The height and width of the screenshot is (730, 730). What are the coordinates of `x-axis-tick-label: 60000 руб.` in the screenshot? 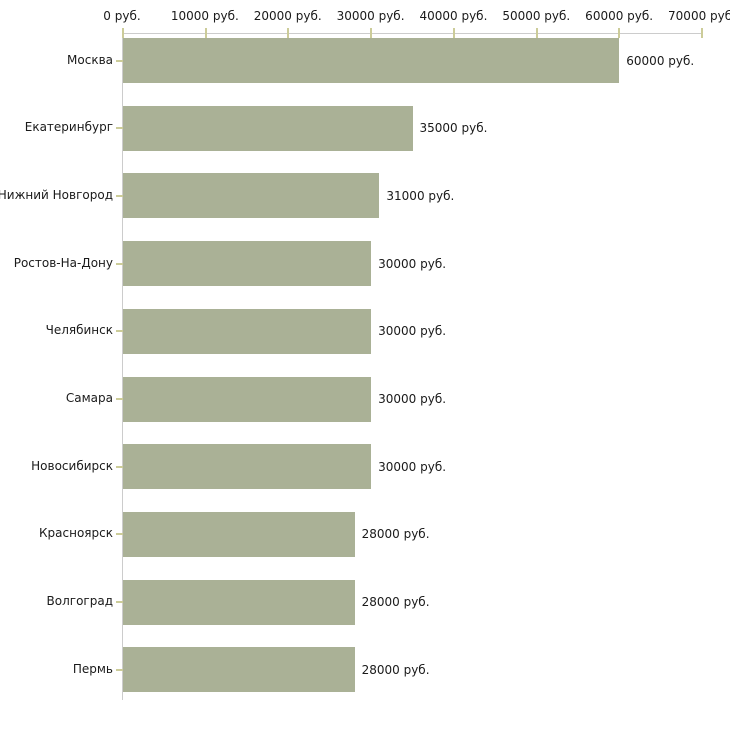 It's located at (619, 16).